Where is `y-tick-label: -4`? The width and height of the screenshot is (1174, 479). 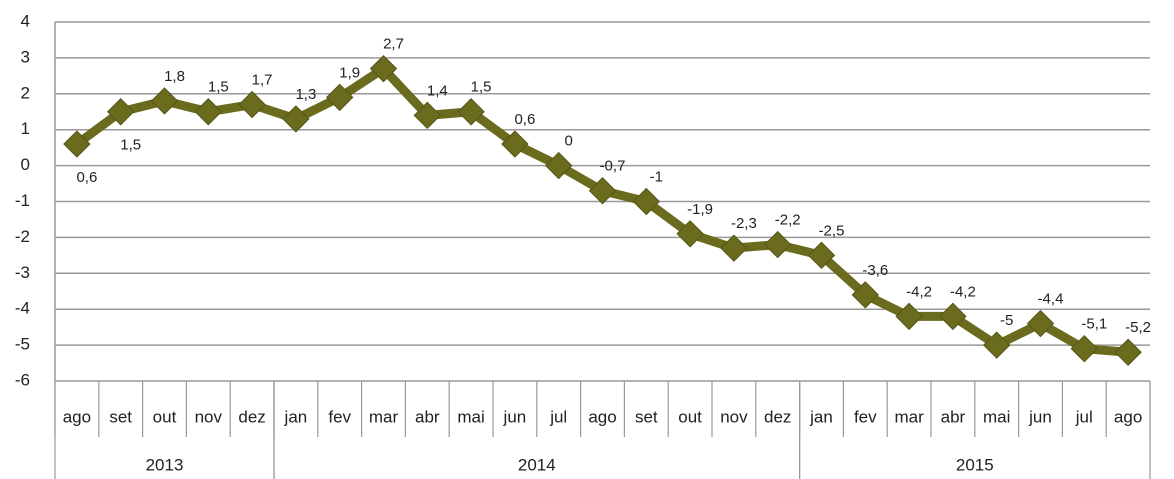 y-tick-label: -4 is located at coordinates (22, 308).